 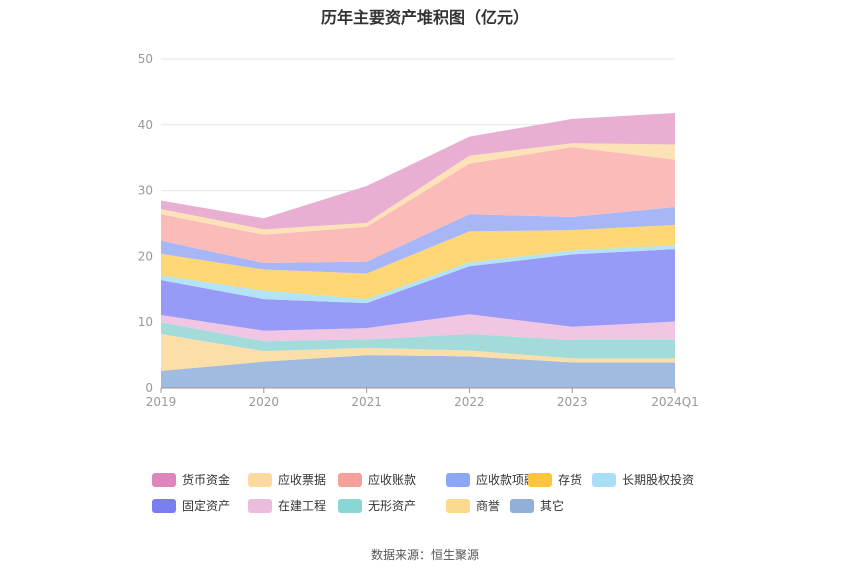 I want to click on legend-item: 长期股权投资, so click(x=643, y=479).